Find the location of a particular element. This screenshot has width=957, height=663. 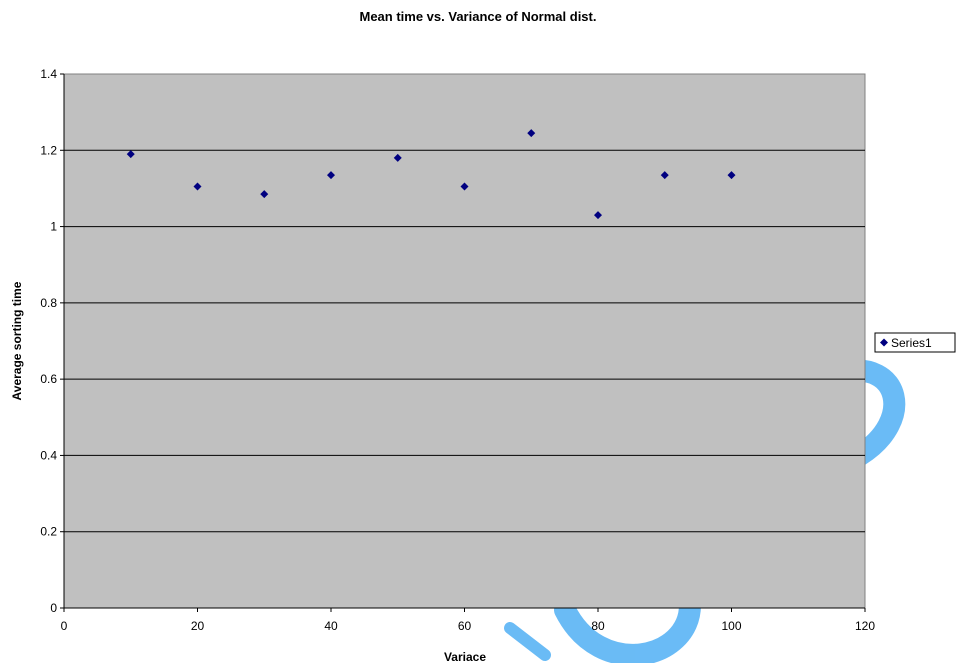

x-tick-label-2: 40 is located at coordinates (331, 626).